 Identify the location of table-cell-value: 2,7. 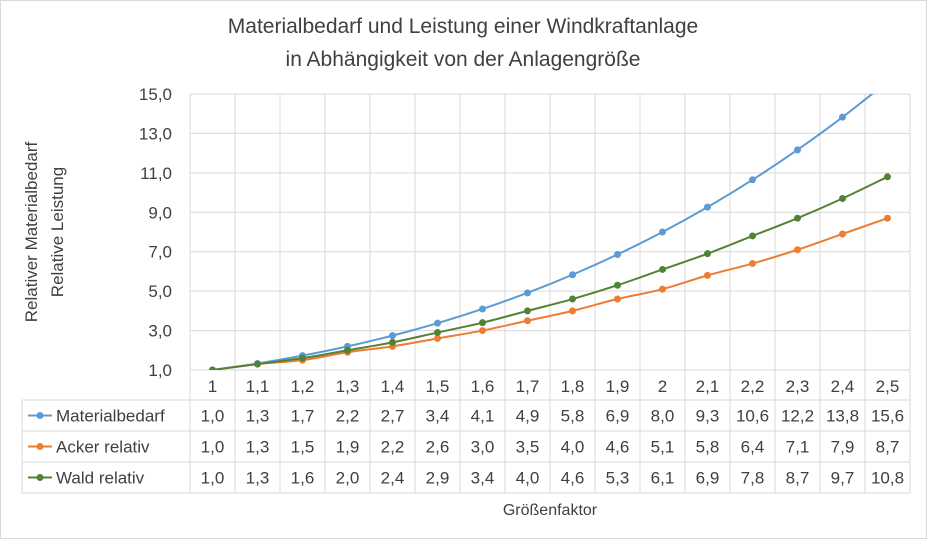
(393, 416).